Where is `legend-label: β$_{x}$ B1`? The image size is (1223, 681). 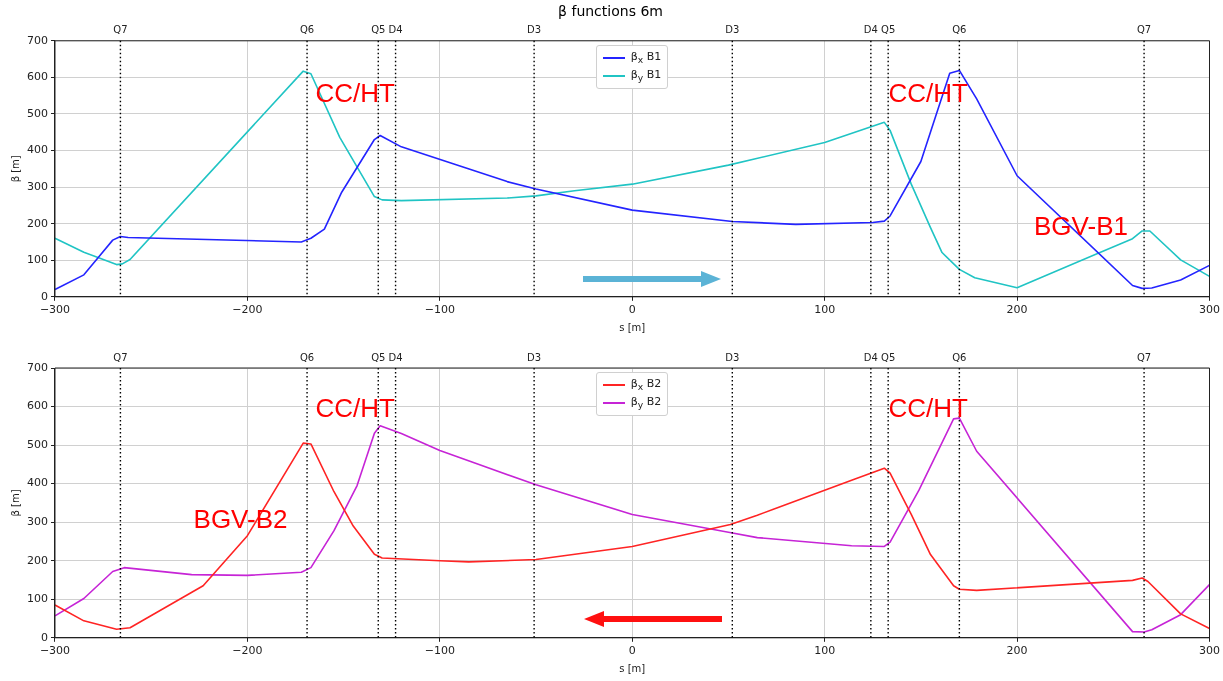
legend-label: β$_{x}$ B1 is located at coordinates (646, 57).